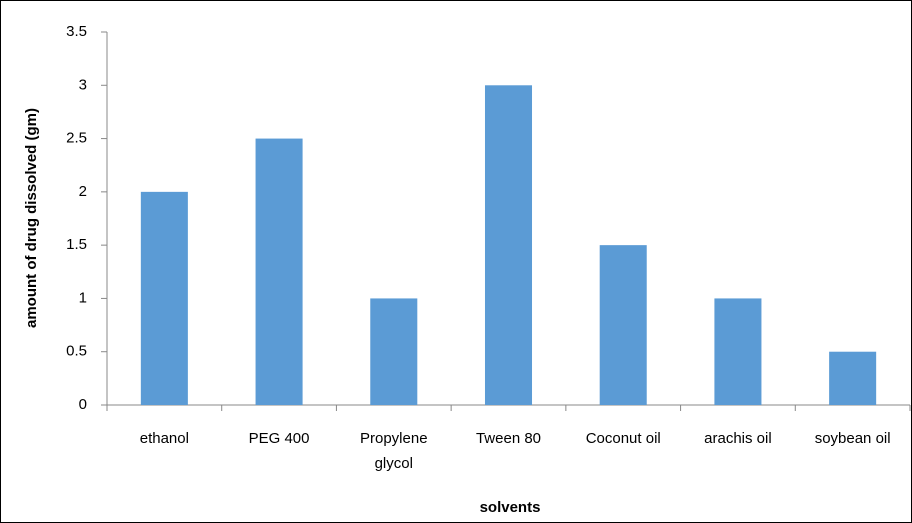  I want to click on x-tick-label: Propylene glycol, so click(394, 451).